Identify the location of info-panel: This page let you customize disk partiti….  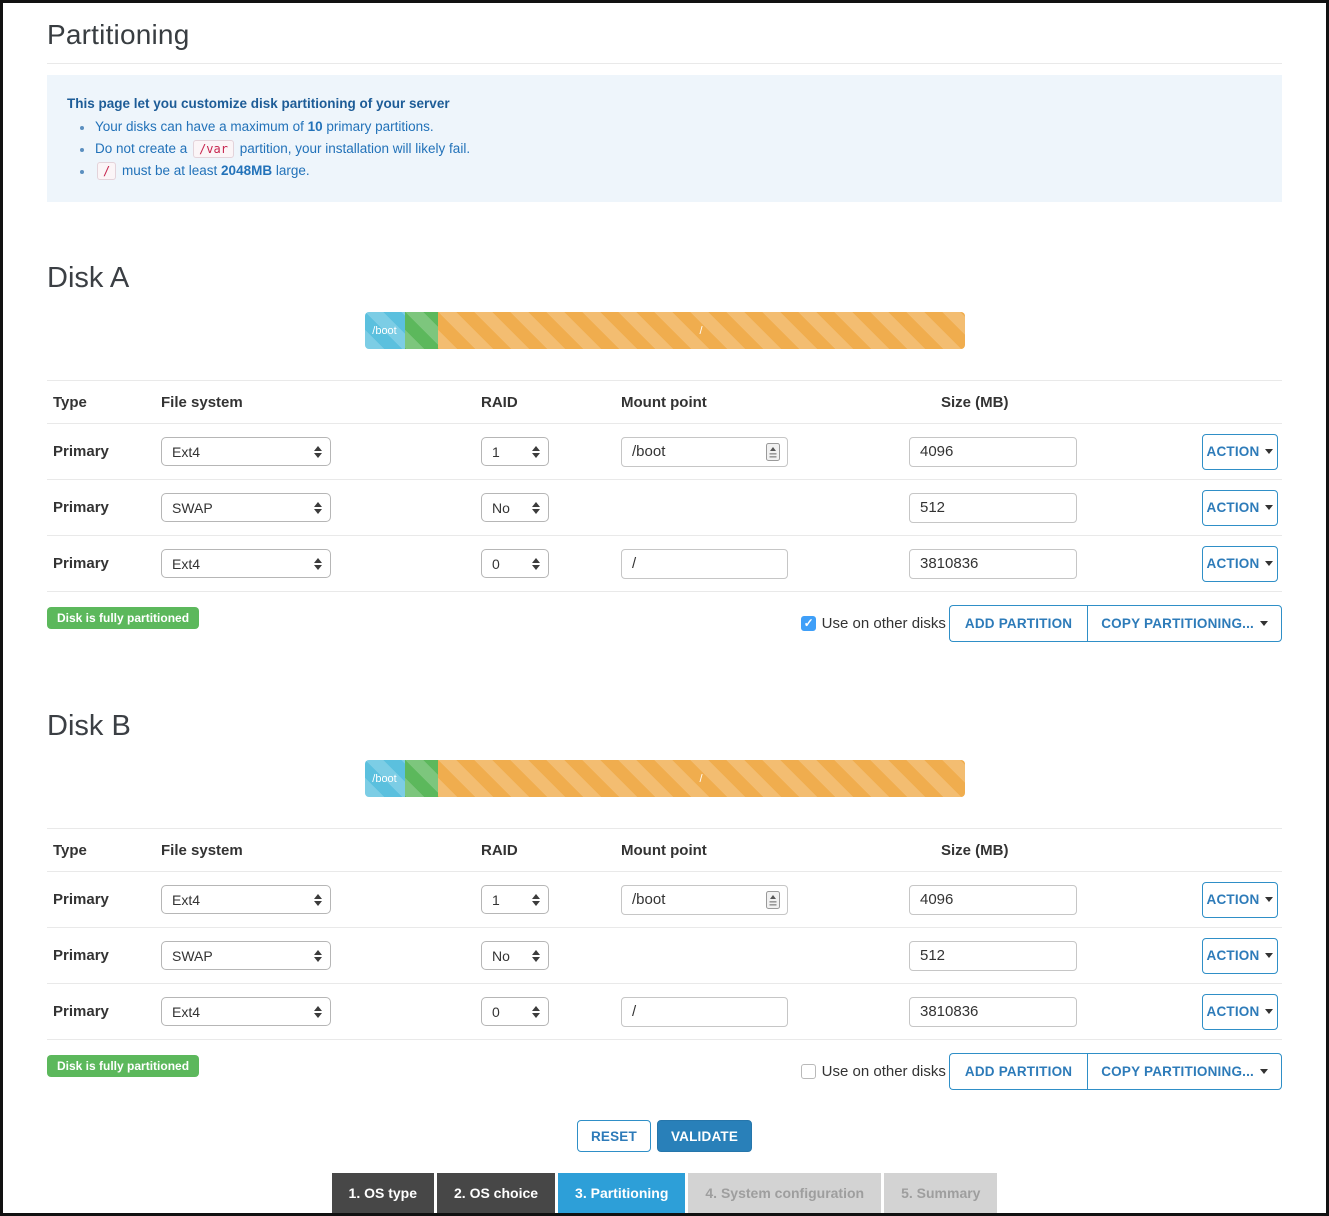
(664, 138).